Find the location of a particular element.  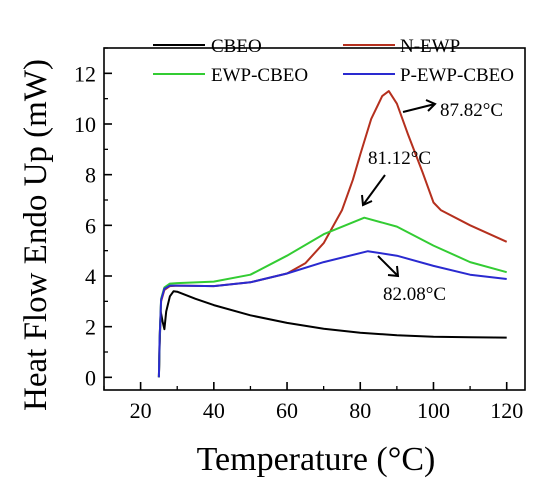

x-tick-label-60: 60 is located at coordinates (287, 410).